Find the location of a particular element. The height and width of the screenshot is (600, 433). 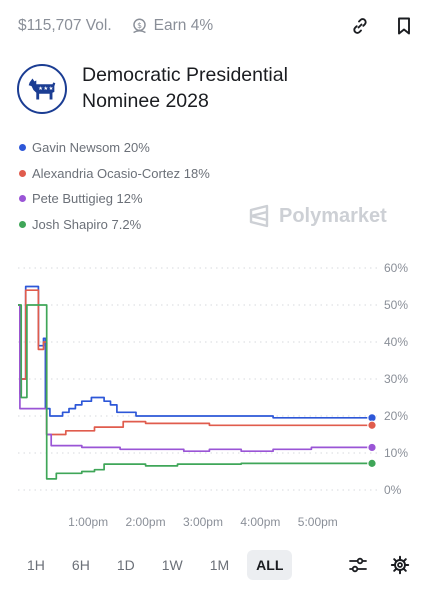

x-tick-label: 1:00pm is located at coordinates (88, 522).